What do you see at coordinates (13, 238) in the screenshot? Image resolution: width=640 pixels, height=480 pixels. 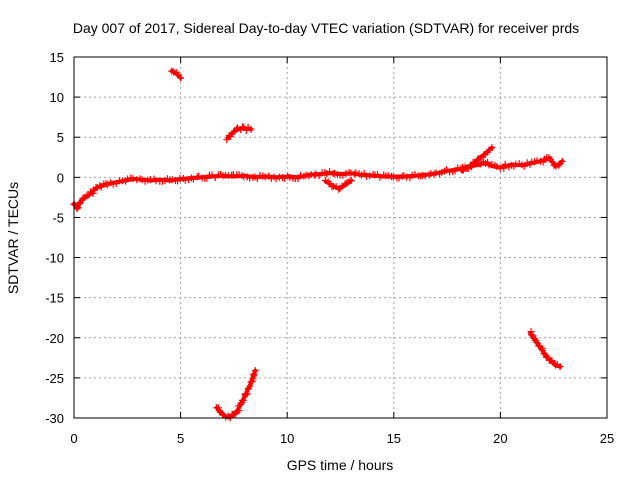 I see `y-axis-label: SDTVAR / TECUs` at bounding box center [13, 238].